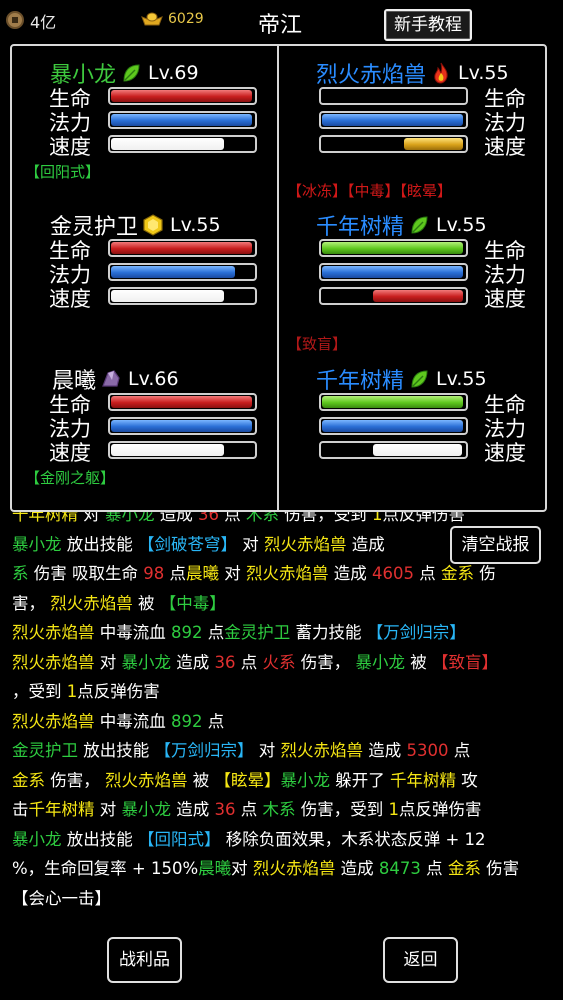 The width and height of the screenshot is (563, 1000). Describe the element at coordinates (428, 25) in the screenshot. I see `tutorial-button: 新手教程` at that location.